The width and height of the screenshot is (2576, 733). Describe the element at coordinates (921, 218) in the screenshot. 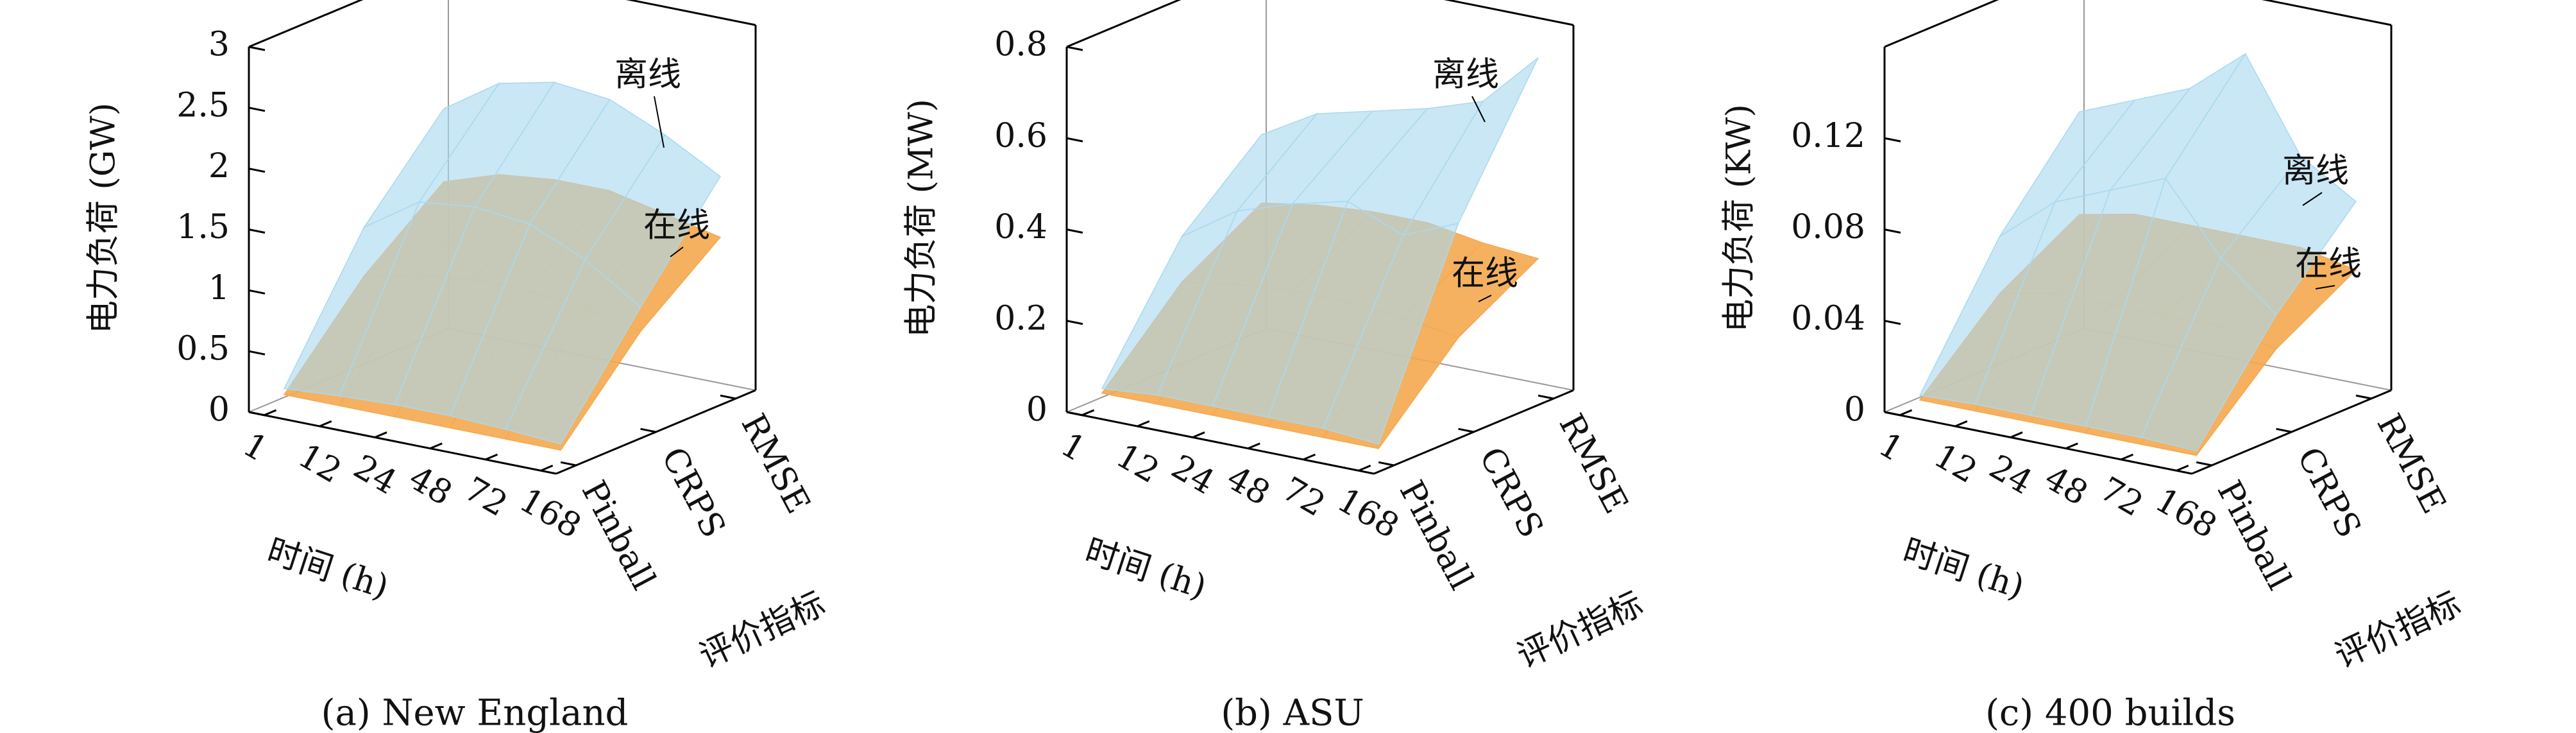

I see `z-axis-label: 电力负荷 (MW)` at that location.